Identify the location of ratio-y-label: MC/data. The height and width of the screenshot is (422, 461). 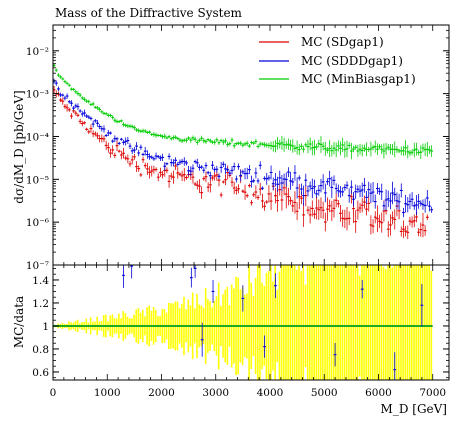
(19, 322).